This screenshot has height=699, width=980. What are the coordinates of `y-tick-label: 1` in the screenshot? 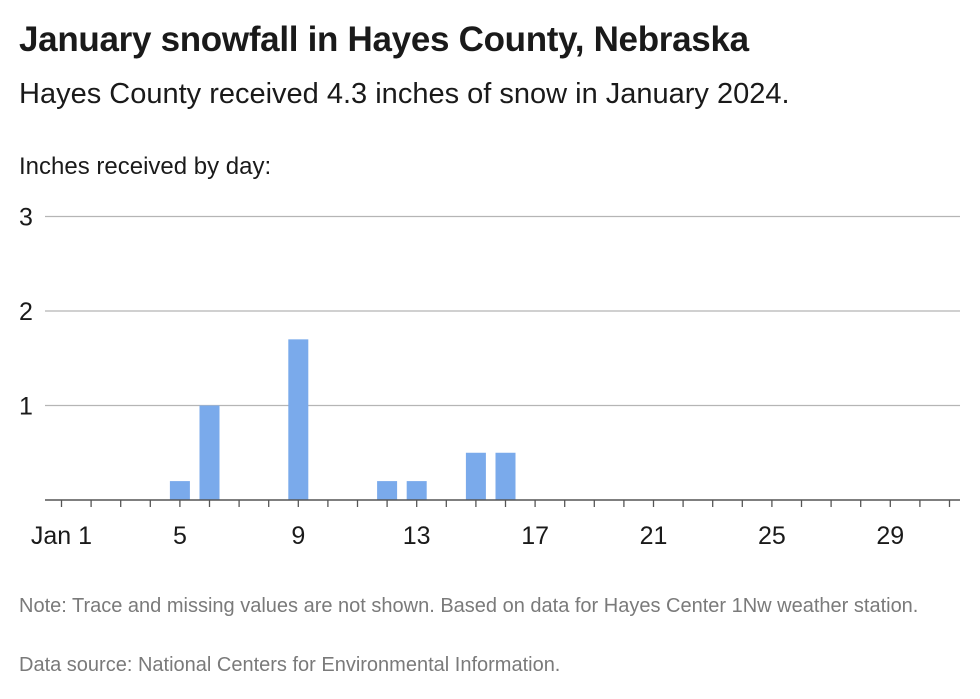 It's located at (26, 407).